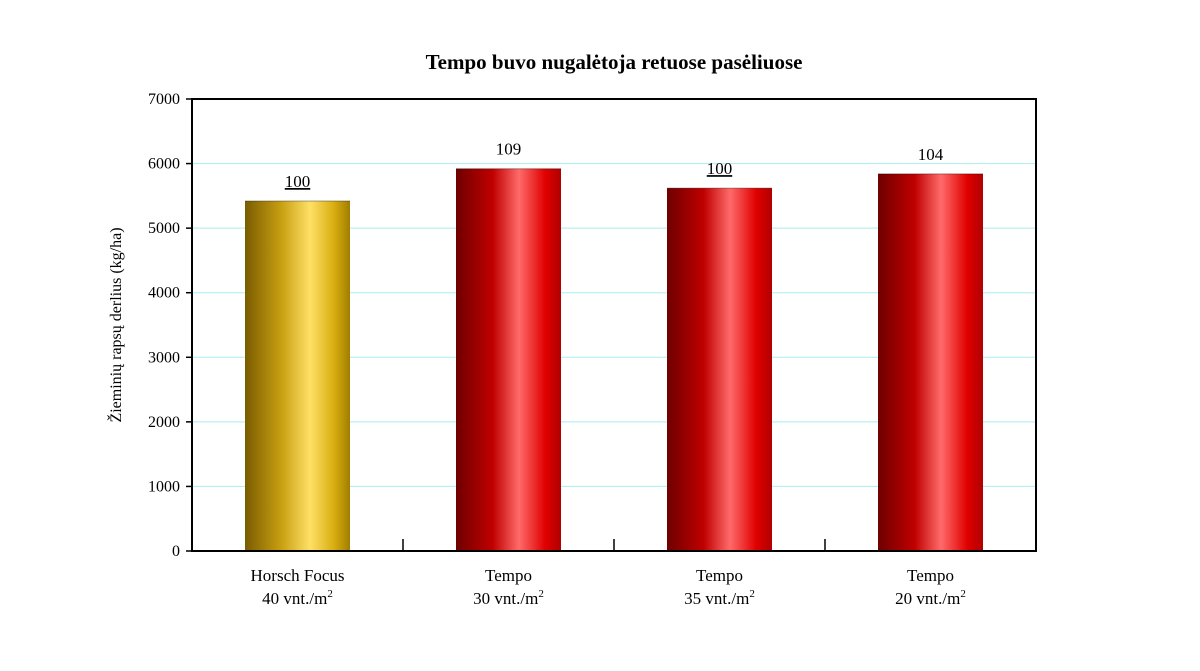  I want to click on y-axis-label: Žieminių rapsų derlius (kg/ha), so click(115, 324).